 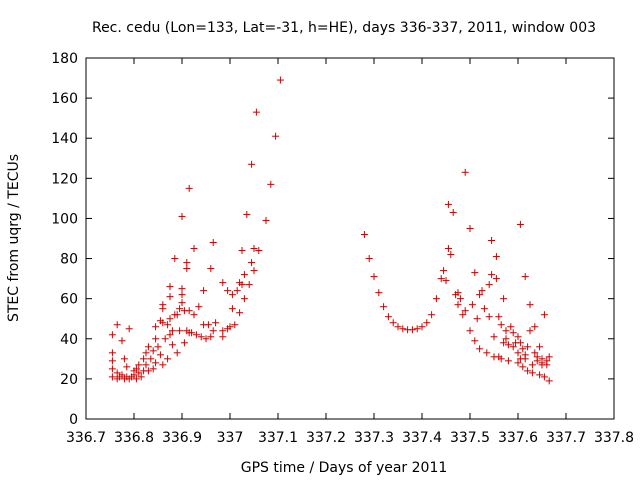 What do you see at coordinates (69, 380) in the screenshot?
I see `y-tick-label: 20` at bounding box center [69, 380].